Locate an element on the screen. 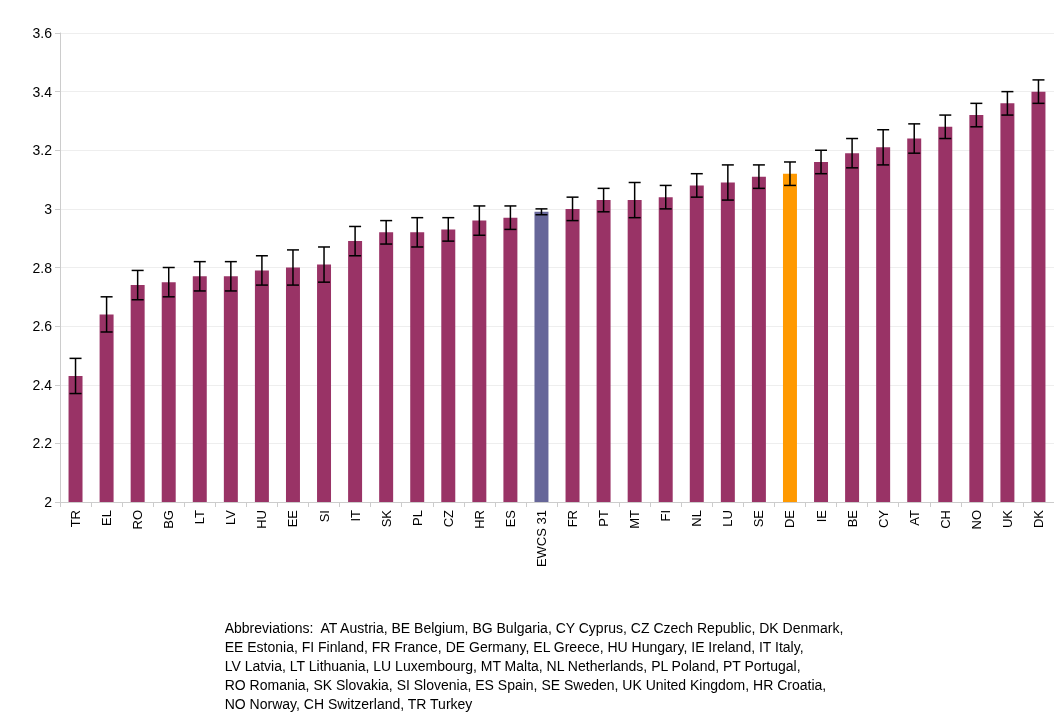 The image size is (1054, 723). x-tick-label: AT is located at coordinates (914, 517).